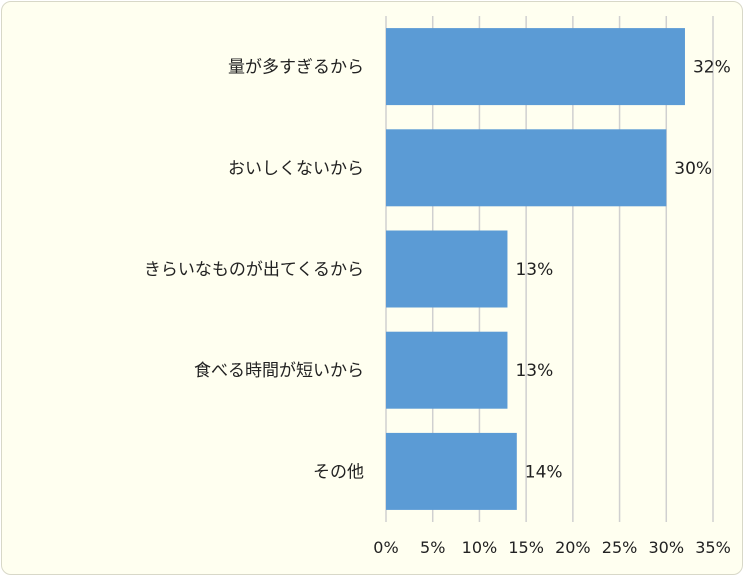  What do you see at coordinates (526, 547) in the screenshot?
I see `x-tick-label: 15%` at bounding box center [526, 547].